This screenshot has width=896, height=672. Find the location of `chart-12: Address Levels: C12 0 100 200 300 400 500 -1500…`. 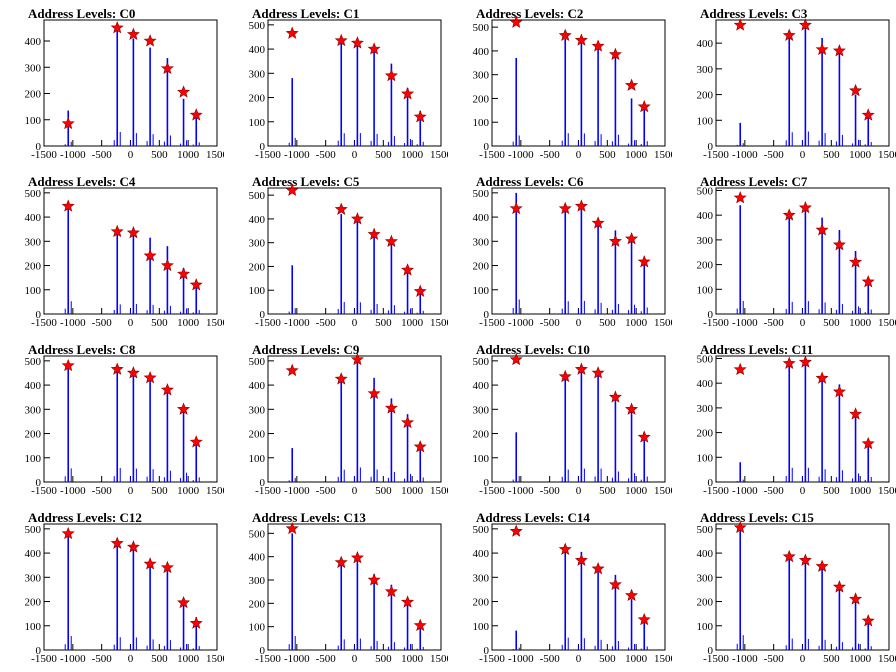

chart-12: Address Levels: C12 0 100 200 300 400 500 -1500… is located at coordinates (125, 587).